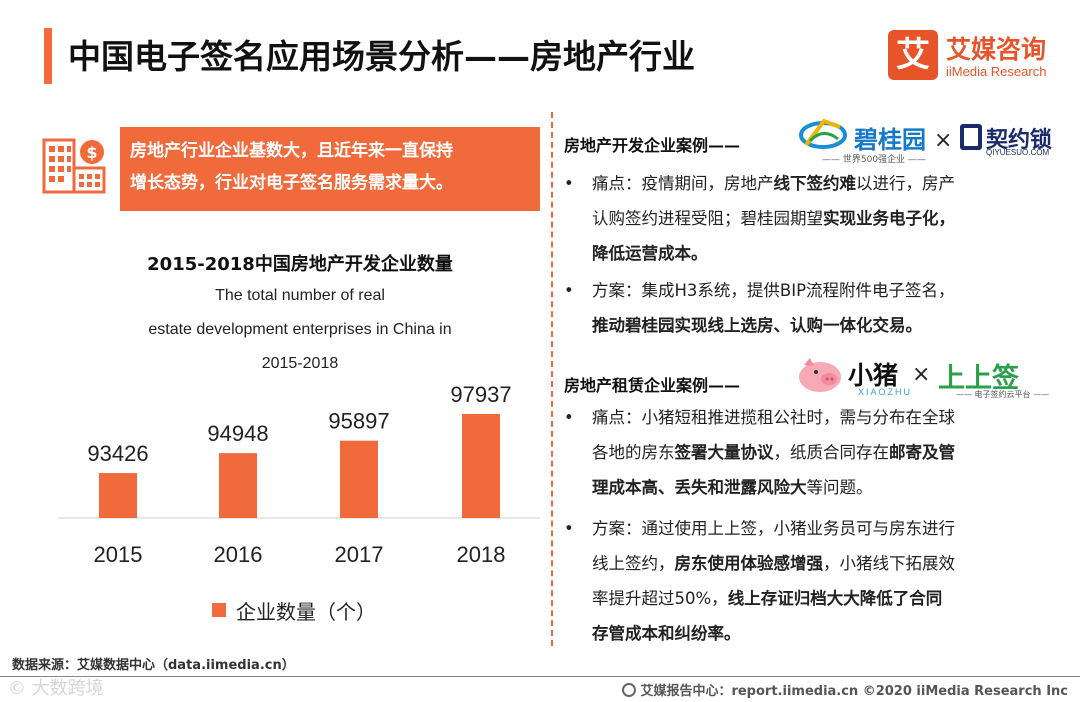  I want to click on insight-line-1: 房地产行业企业基数大，且近年来一直保持, so click(291, 151).